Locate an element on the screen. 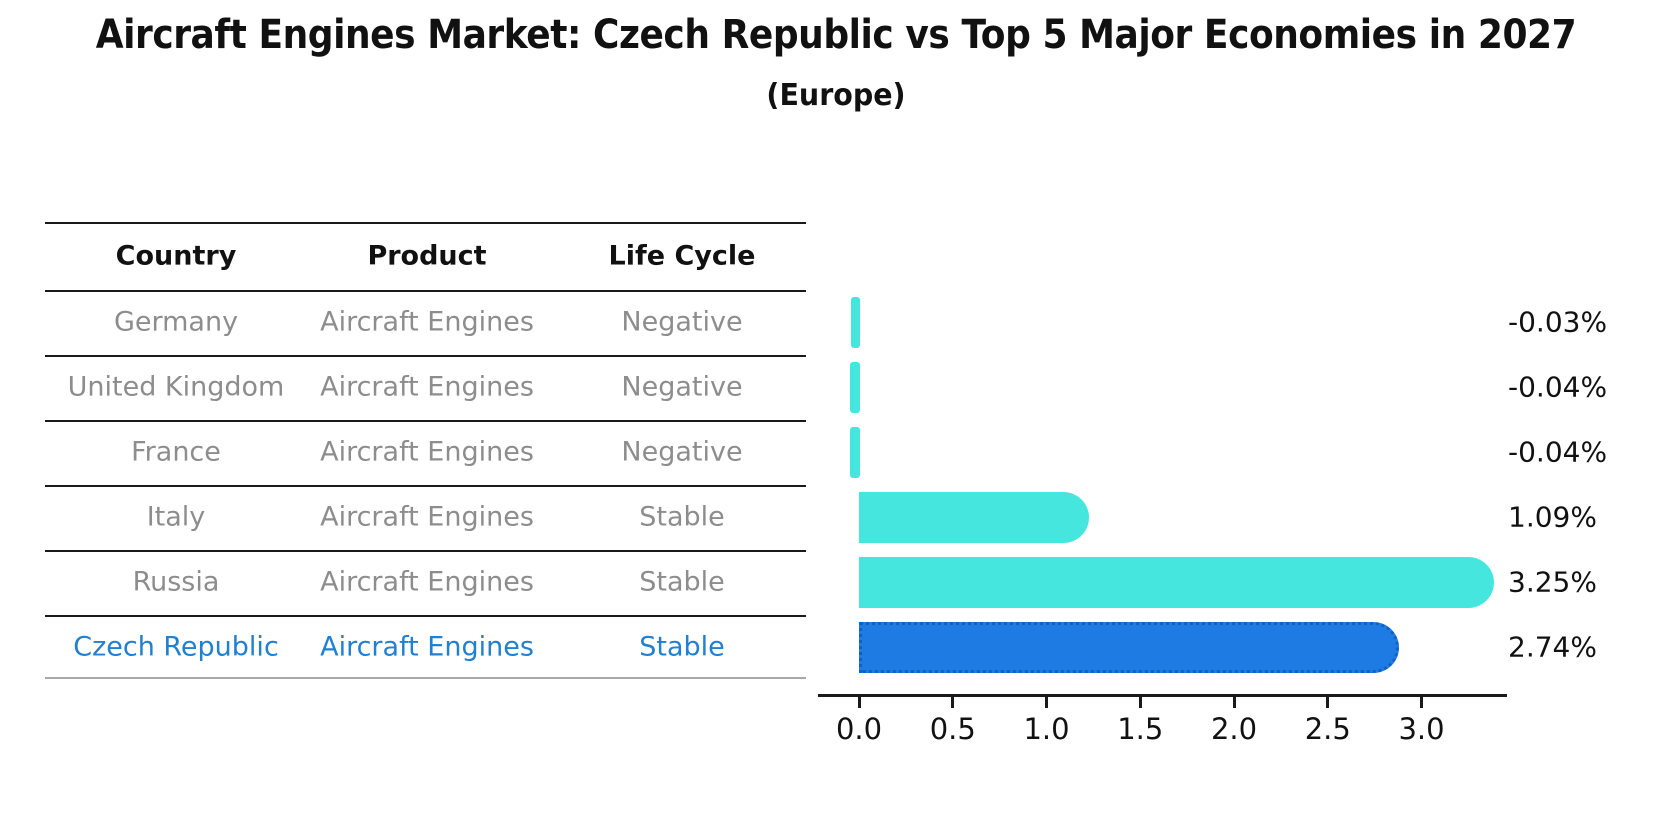 The image size is (1671, 823). bar-united-kingdom is located at coordinates (854, 387).